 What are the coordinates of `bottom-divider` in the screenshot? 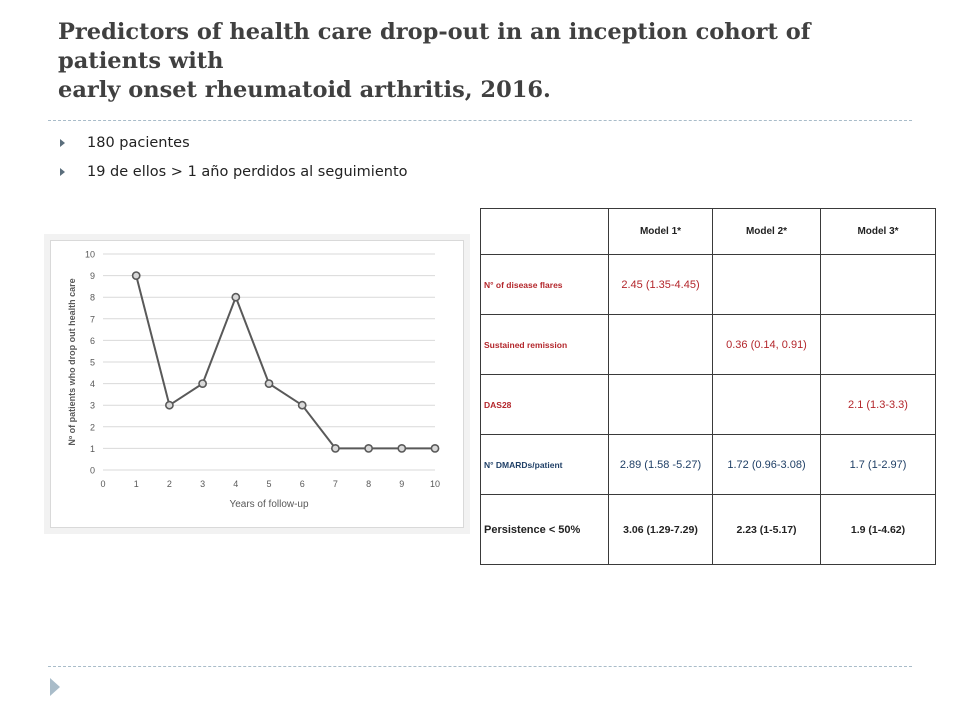 It's located at (480, 666).